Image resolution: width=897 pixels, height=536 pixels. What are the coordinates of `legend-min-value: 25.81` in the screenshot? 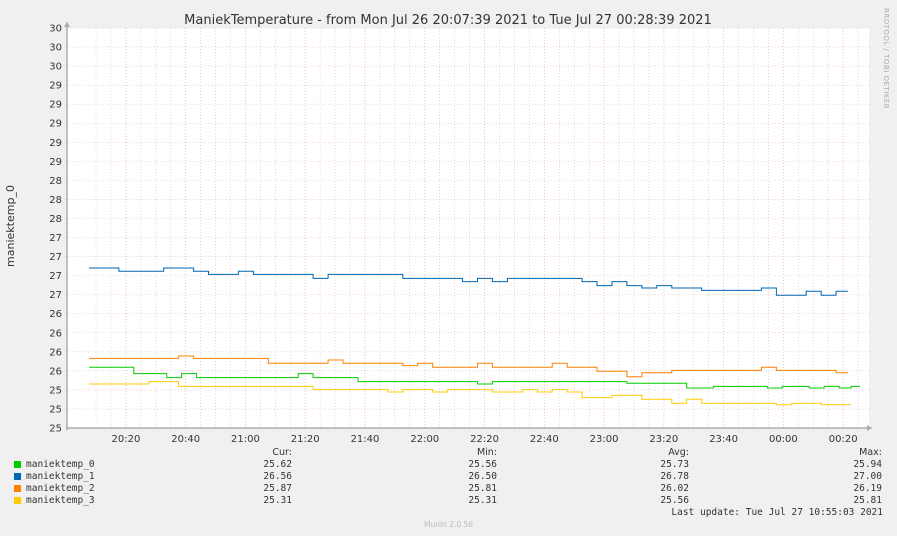 It's located at (482, 488).